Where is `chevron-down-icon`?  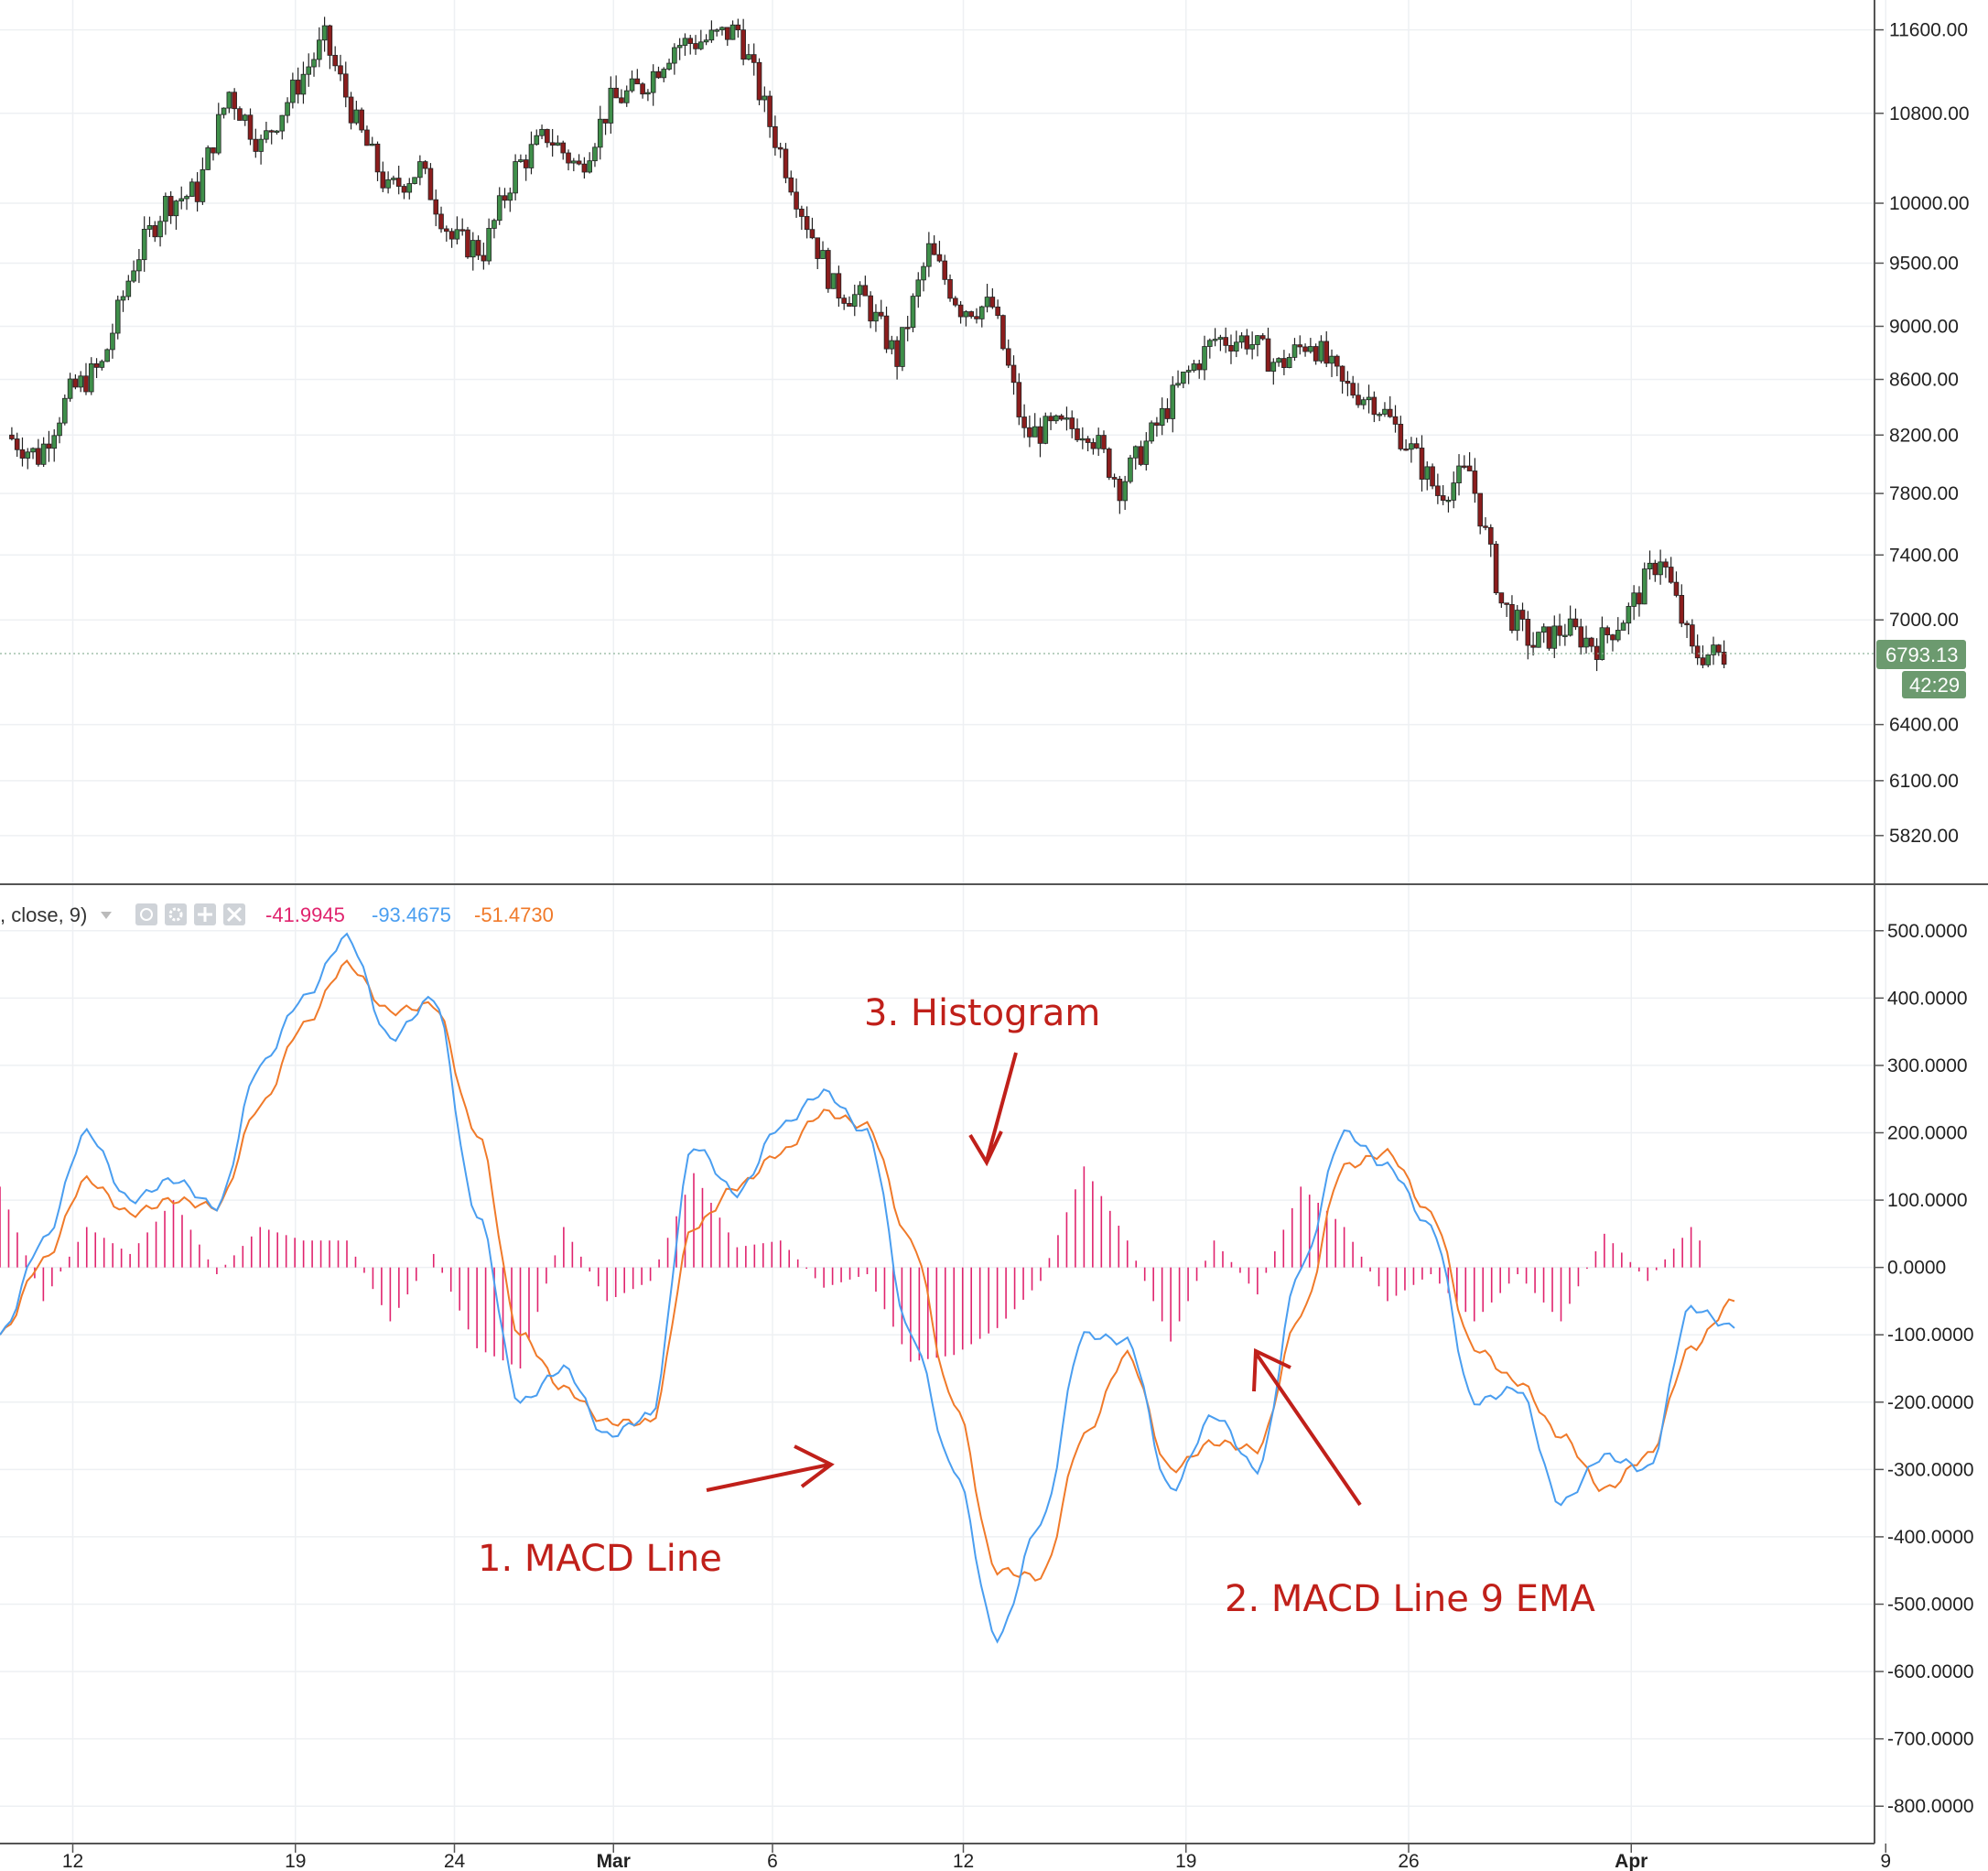
chevron-down-icon is located at coordinates (106, 915).